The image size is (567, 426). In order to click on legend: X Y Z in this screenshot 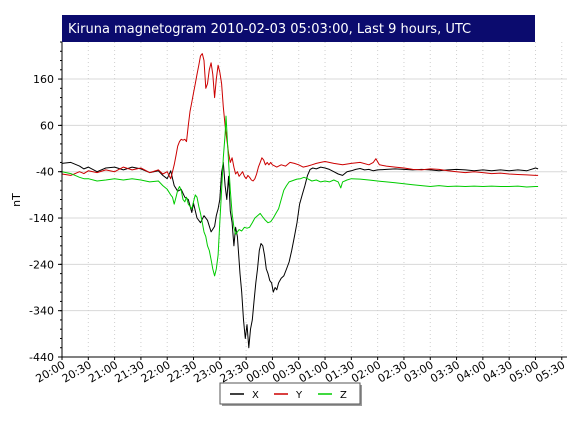, I will do `click(290, 394)`.